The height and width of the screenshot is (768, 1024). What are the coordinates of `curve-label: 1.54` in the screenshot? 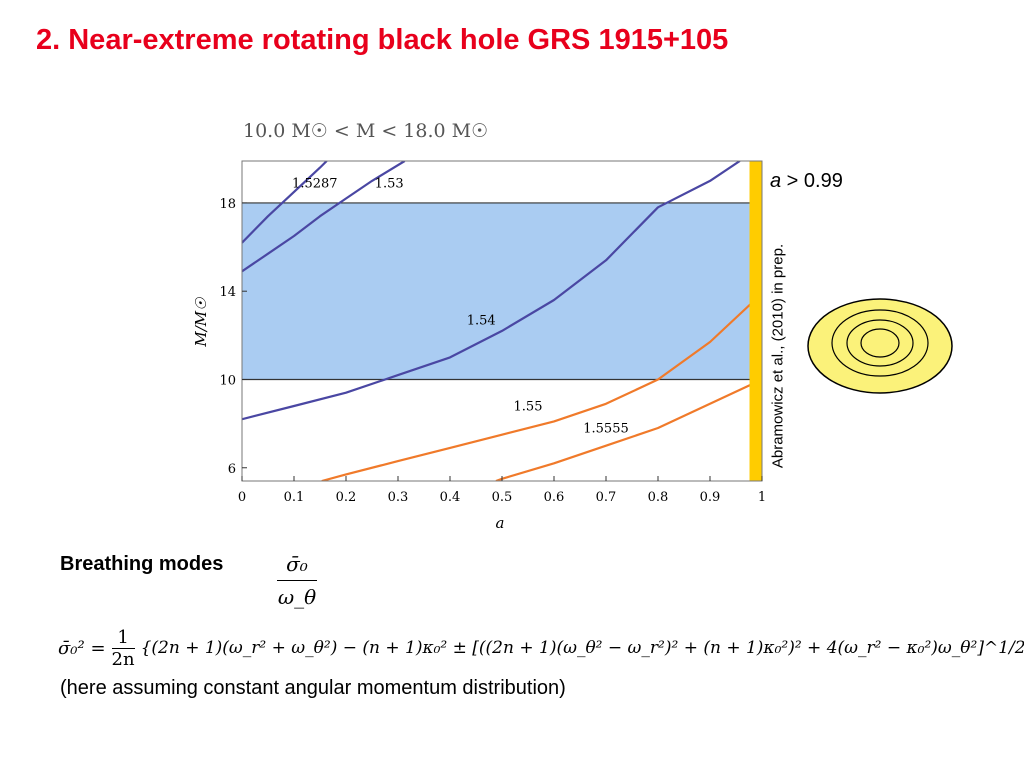 It's located at (481, 320).